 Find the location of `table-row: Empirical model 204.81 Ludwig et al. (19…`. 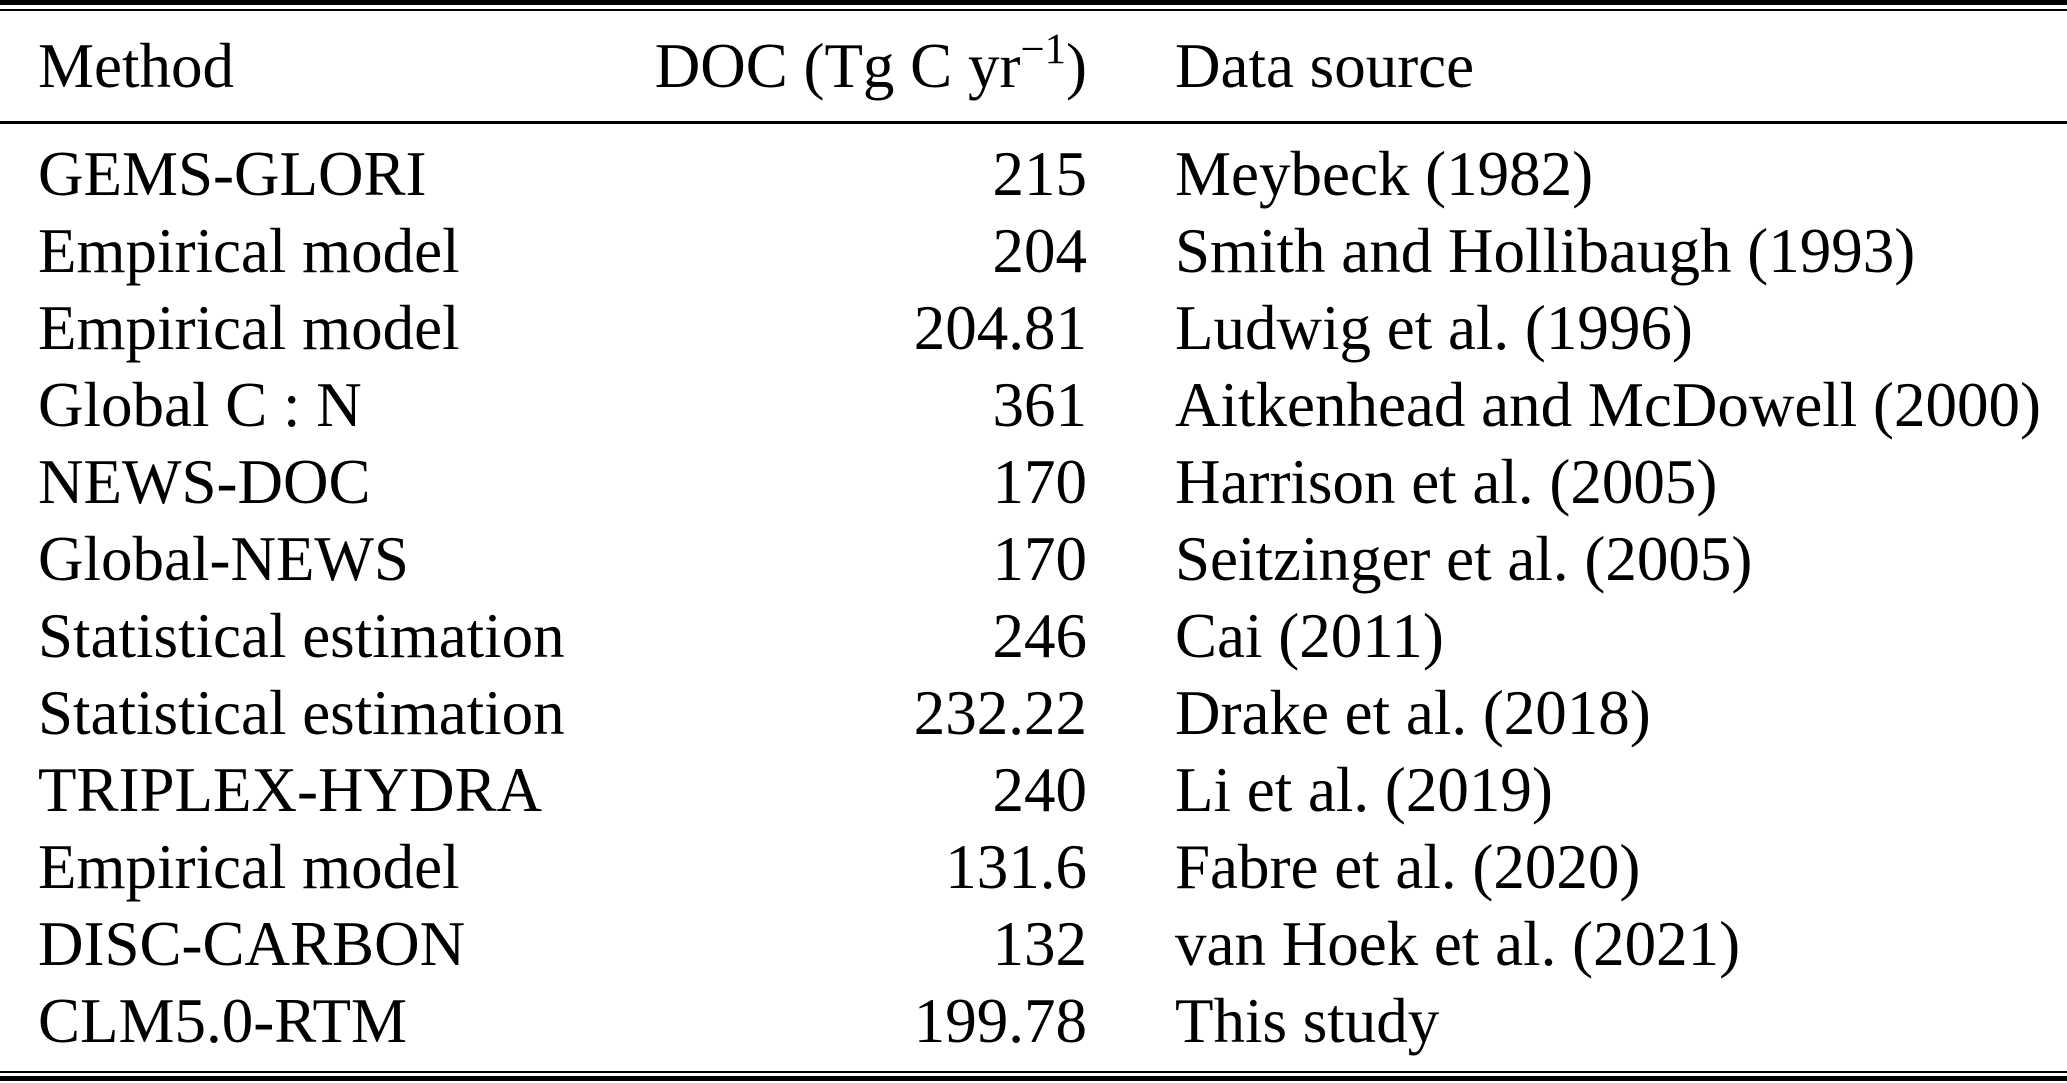

table-row: Empirical model 204.81 Ludwig et al. (19… is located at coordinates (1033, 328).